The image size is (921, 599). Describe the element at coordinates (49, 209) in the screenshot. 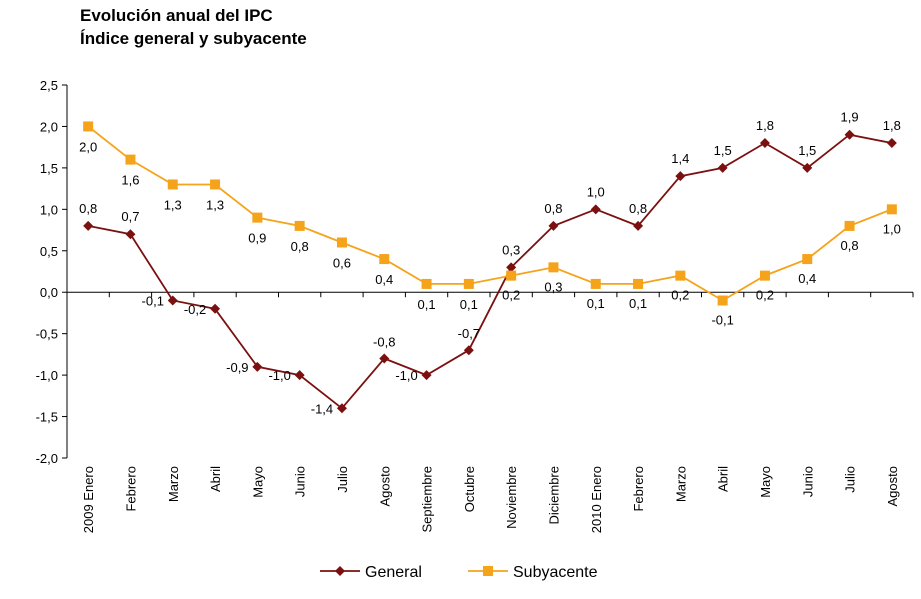

I see `y-tick-label: 1,0` at that location.